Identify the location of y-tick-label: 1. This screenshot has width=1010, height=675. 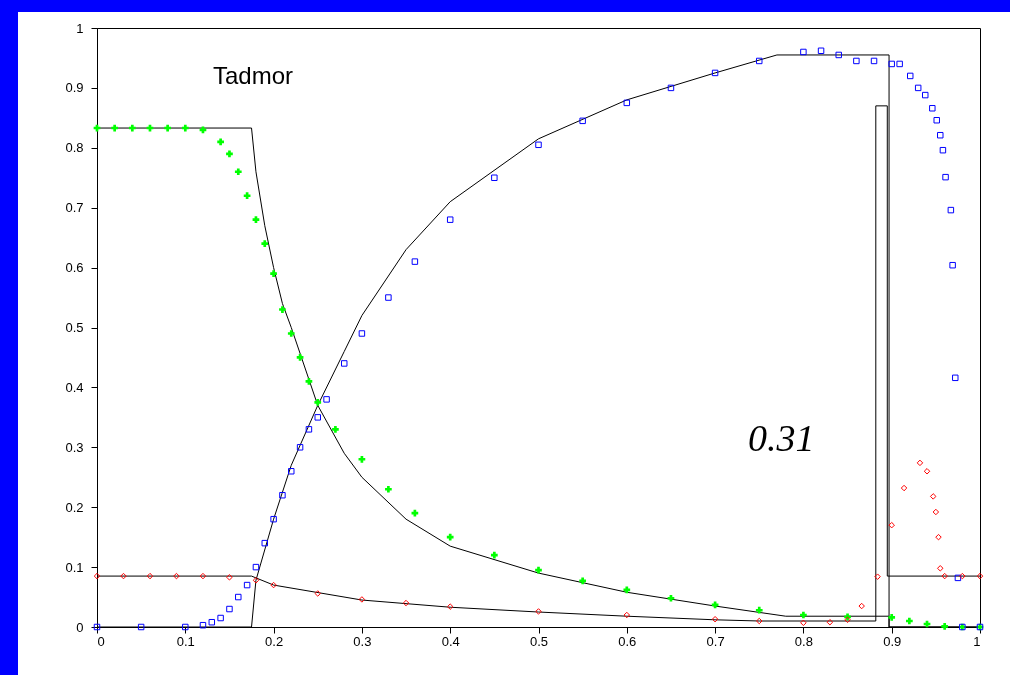
(80, 28).